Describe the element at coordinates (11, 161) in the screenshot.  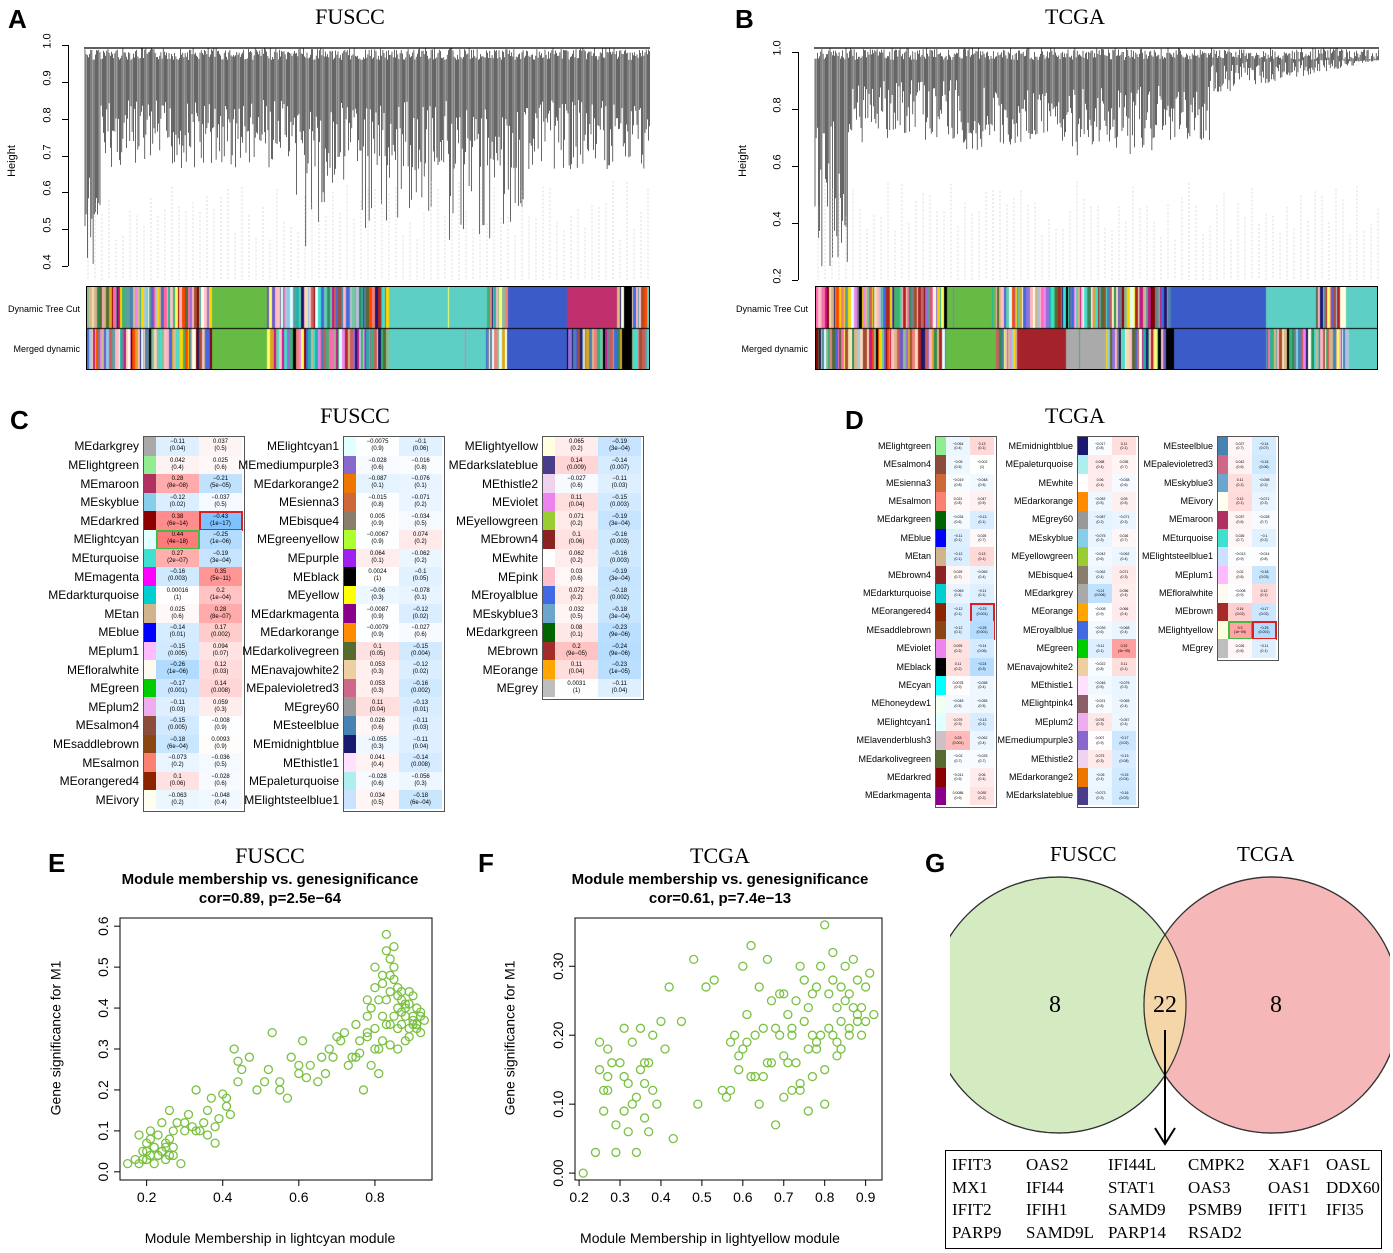
I see `panel-a-ylabel: Height` at that location.